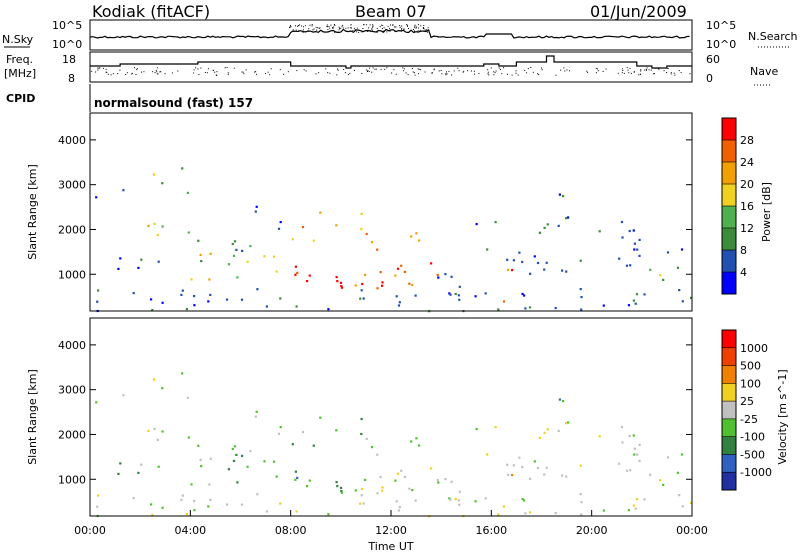  What do you see at coordinates (151, 11) in the screenshot?
I see `station-title: Kodiak (fitACF)` at bounding box center [151, 11].